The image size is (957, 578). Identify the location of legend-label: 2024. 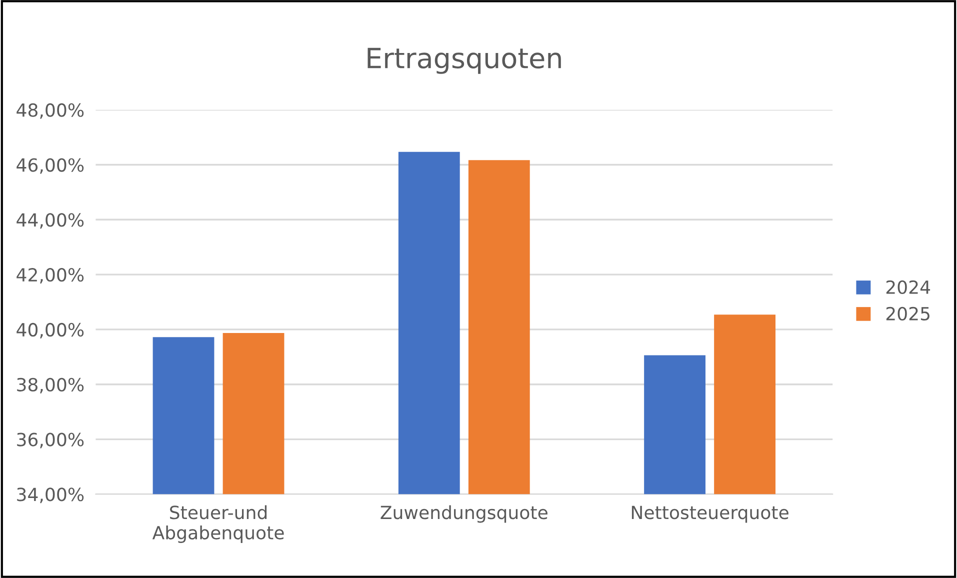
(908, 287).